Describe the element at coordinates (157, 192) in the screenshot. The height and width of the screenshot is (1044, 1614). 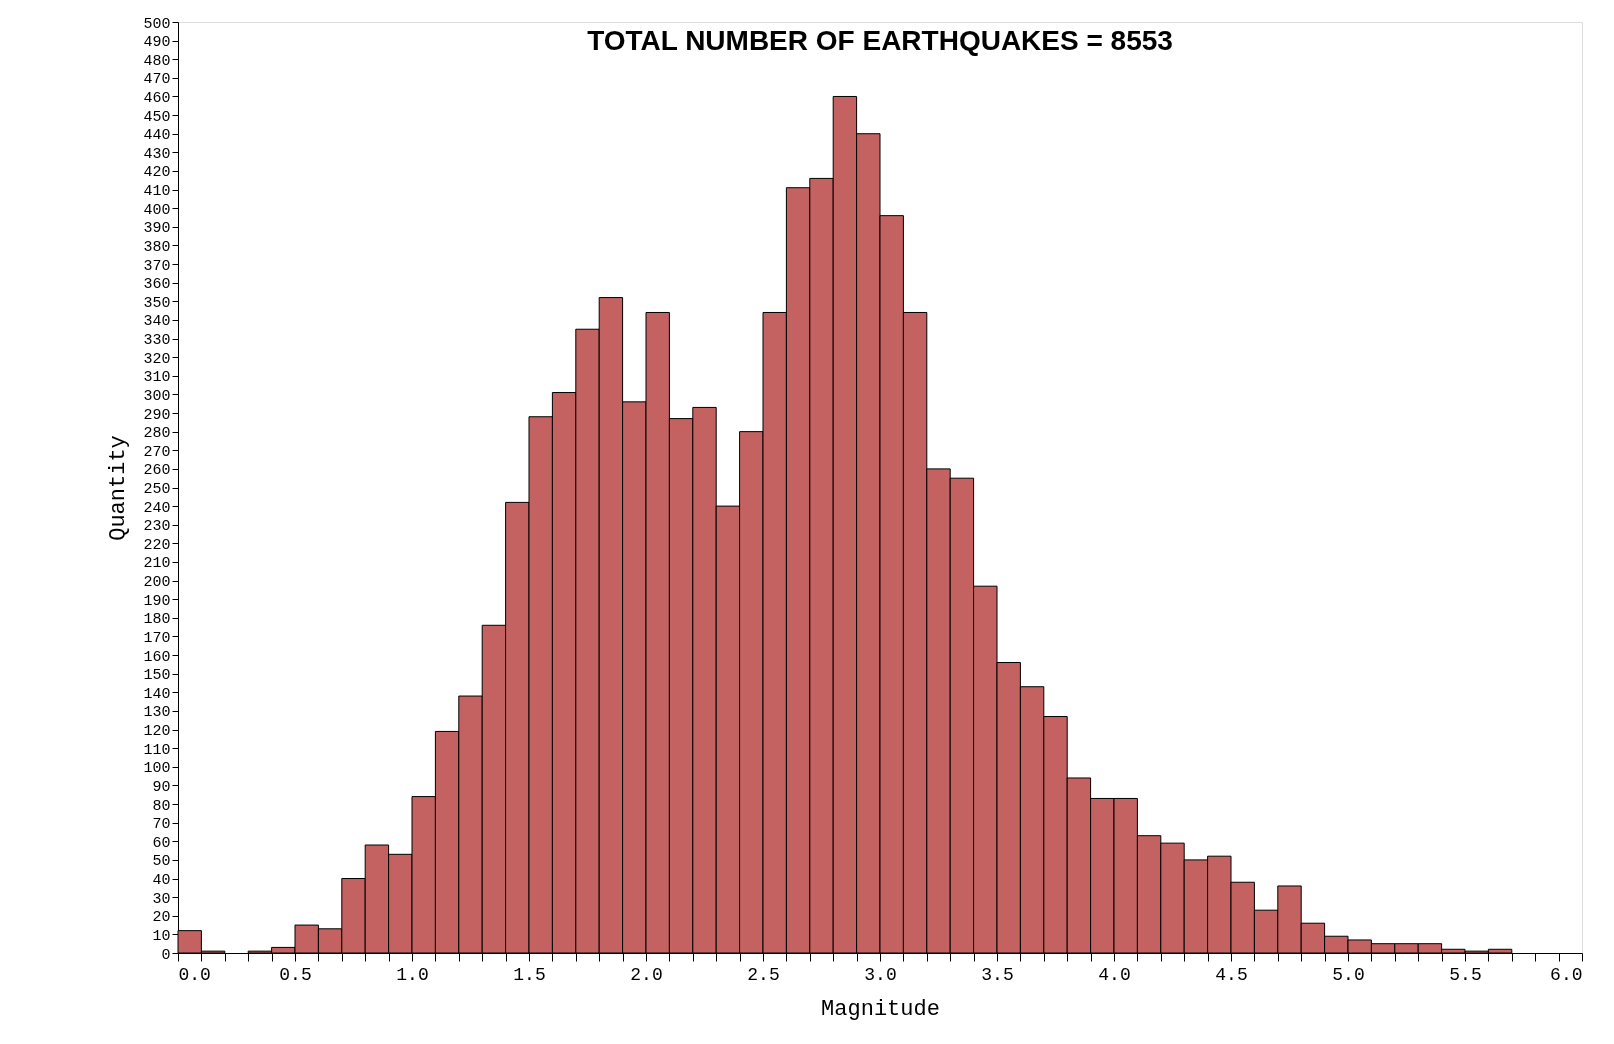
I see `y-tick-label: 410` at that location.